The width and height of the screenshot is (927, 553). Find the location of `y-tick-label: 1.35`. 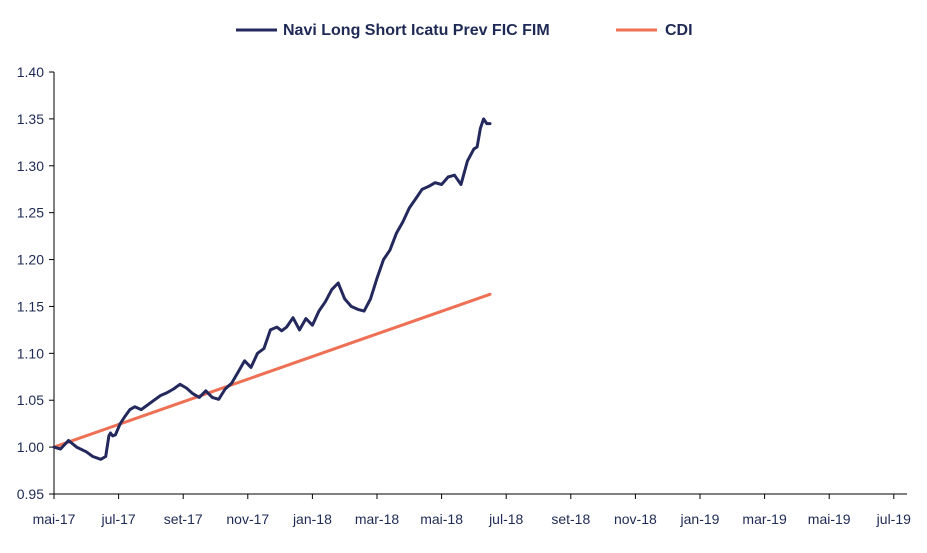

y-tick-label: 1.35 is located at coordinates (30, 119).